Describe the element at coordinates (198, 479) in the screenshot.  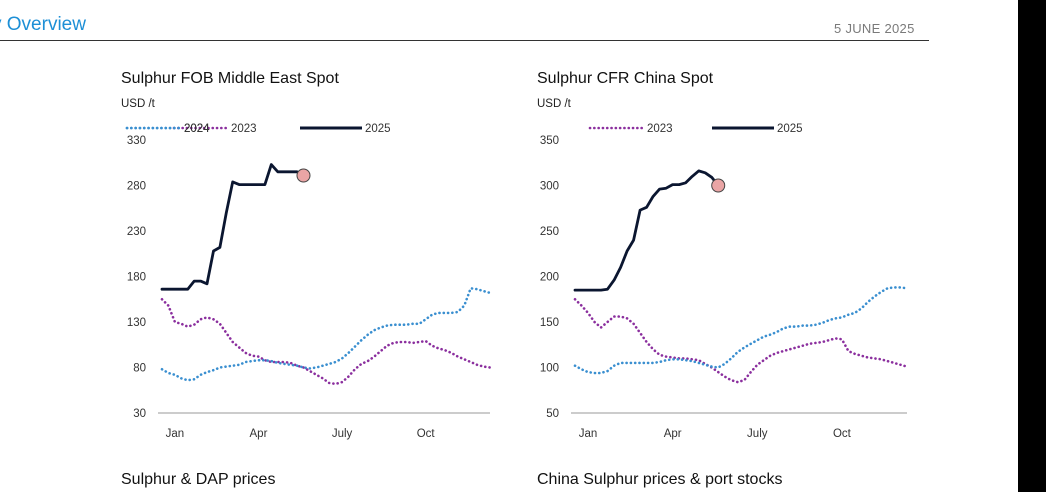
I see `next-chart-title: Sulphur & DAP prices` at that location.